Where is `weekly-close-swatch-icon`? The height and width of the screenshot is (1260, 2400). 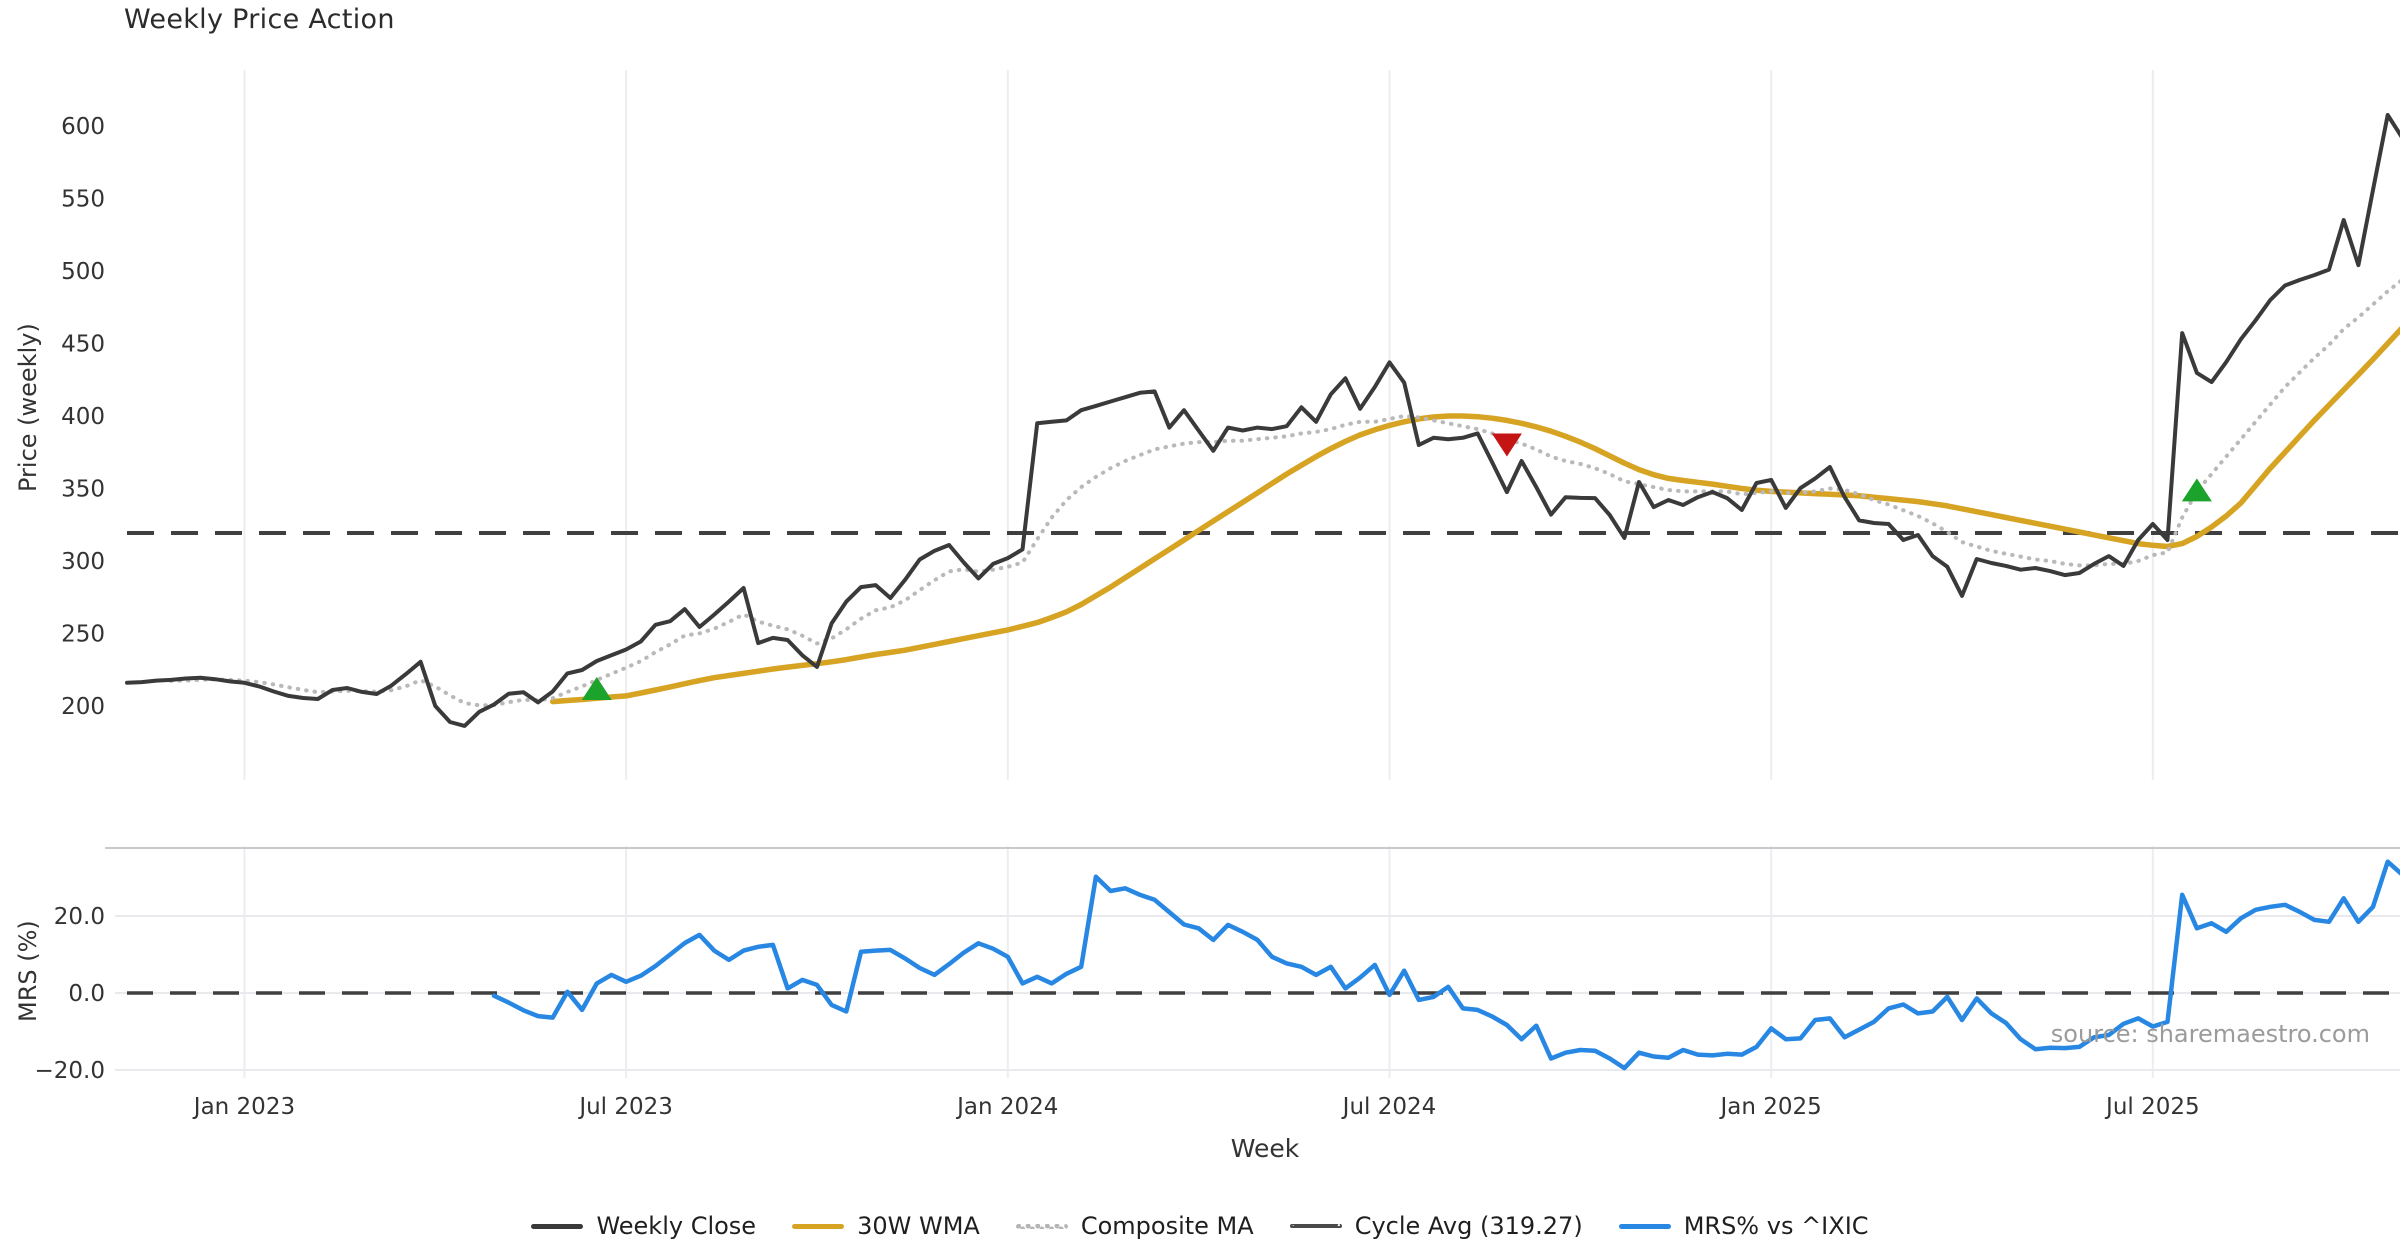
weekly-close-swatch-icon is located at coordinates (557, 1226).